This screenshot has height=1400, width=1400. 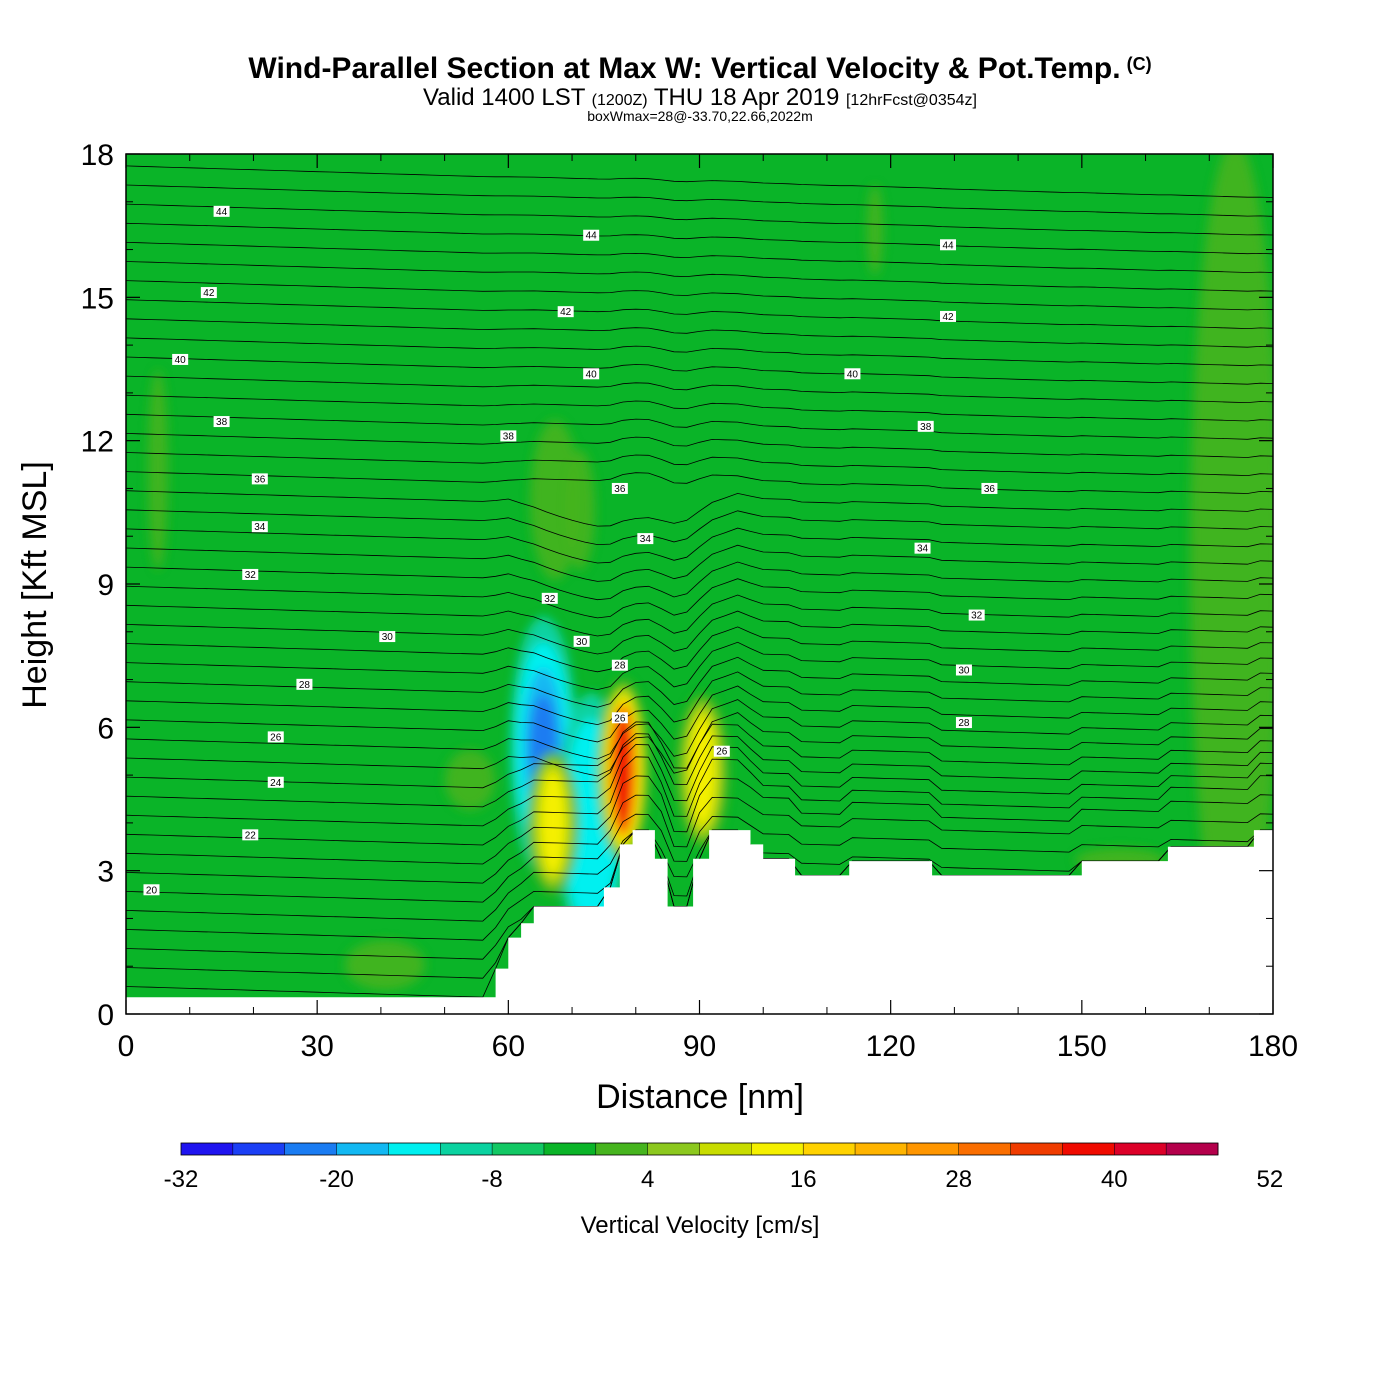 What do you see at coordinates (508, 436) in the screenshot?
I see `theta-label: 38` at bounding box center [508, 436].